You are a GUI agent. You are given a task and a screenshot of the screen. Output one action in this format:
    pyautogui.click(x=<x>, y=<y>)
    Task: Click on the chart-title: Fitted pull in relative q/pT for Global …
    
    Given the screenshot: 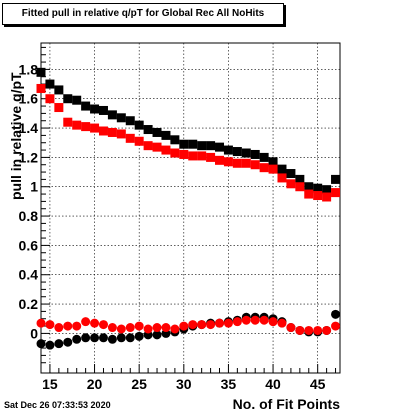 What is the action you would take?
    pyautogui.click(x=143, y=14)
    